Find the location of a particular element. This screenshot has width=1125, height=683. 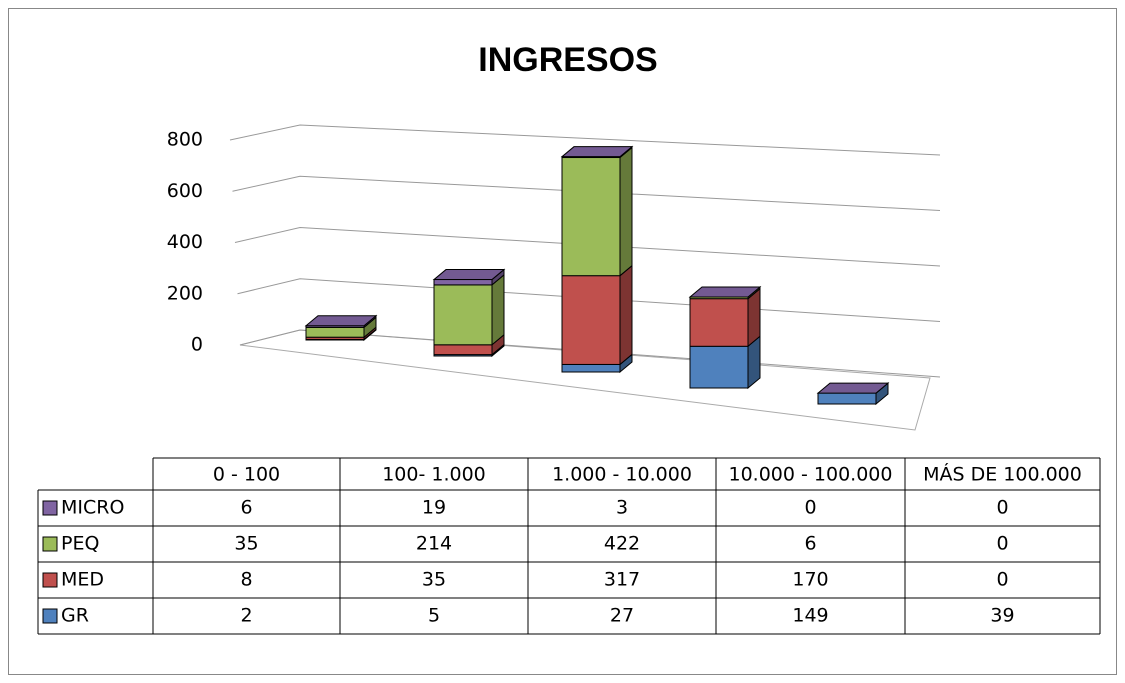

table-header: MÁS DE 100.000 is located at coordinates (1002, 474).